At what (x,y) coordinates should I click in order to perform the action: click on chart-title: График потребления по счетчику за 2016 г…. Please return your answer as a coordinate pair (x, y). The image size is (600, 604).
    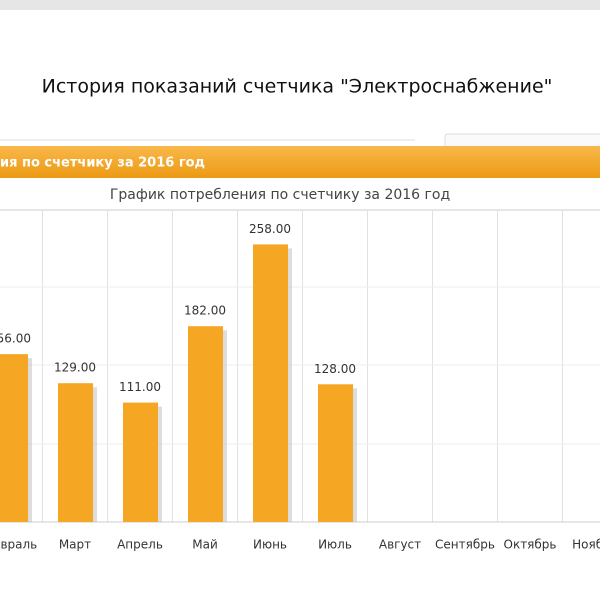
    Looking at the image, I should click on (280, 195).